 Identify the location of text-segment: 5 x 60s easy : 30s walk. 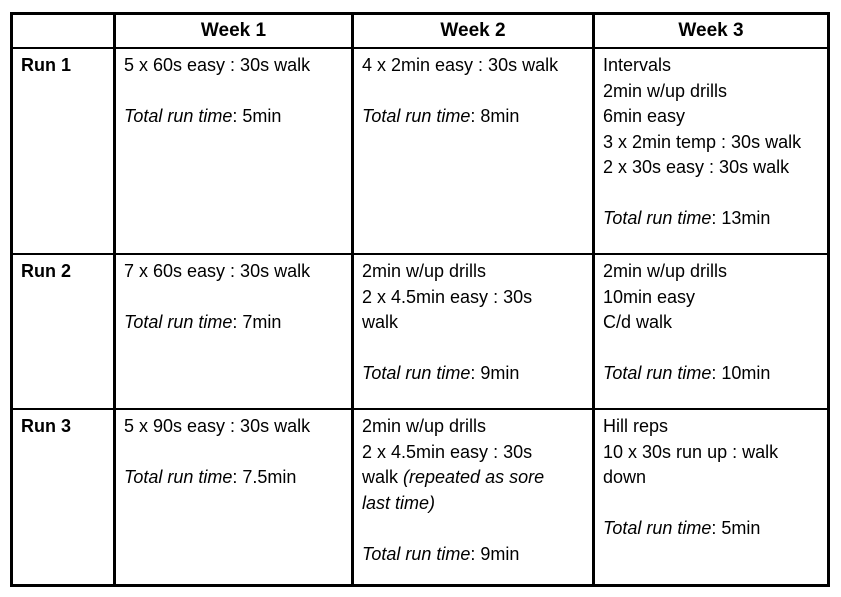
(217, 65).